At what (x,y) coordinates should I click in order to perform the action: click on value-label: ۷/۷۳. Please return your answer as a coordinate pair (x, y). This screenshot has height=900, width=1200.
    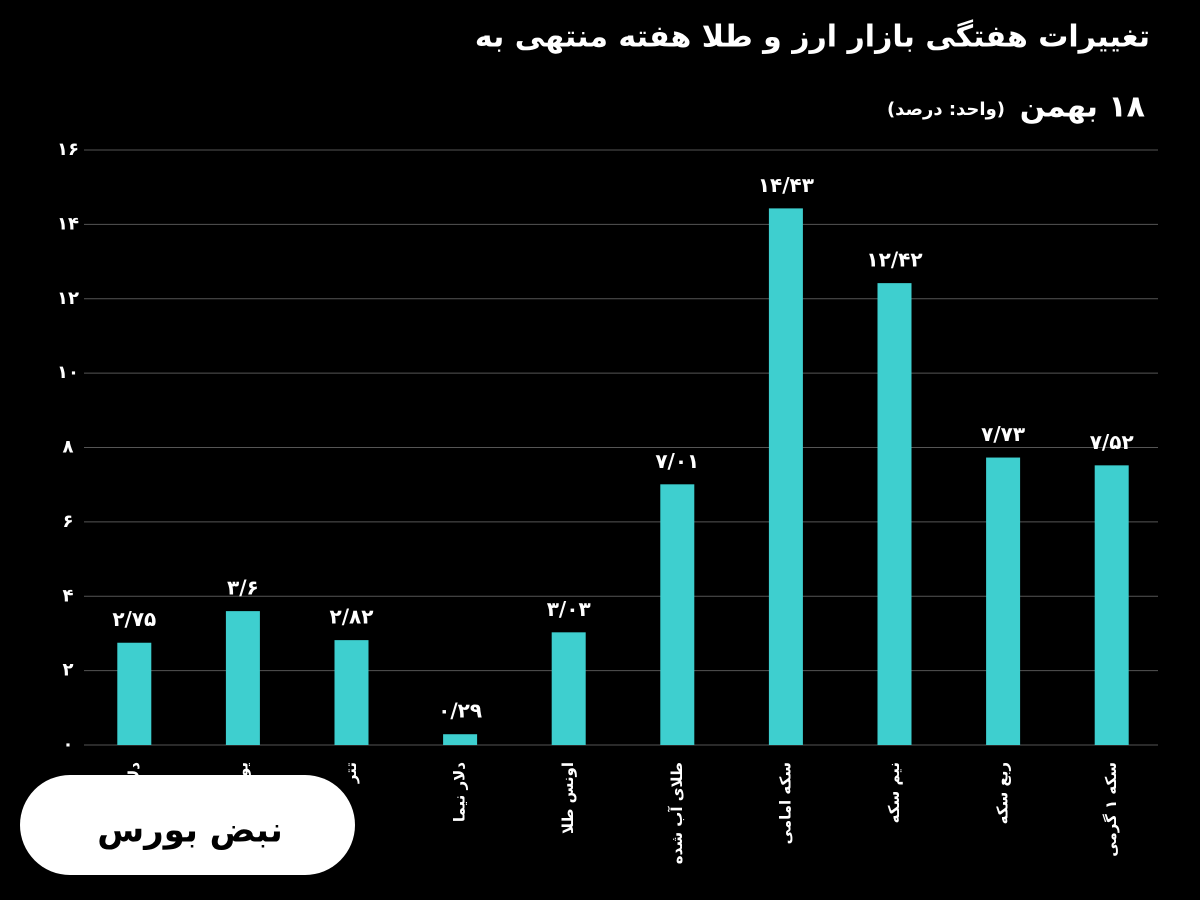
    Looking at the image, I should click on (1003, 434).